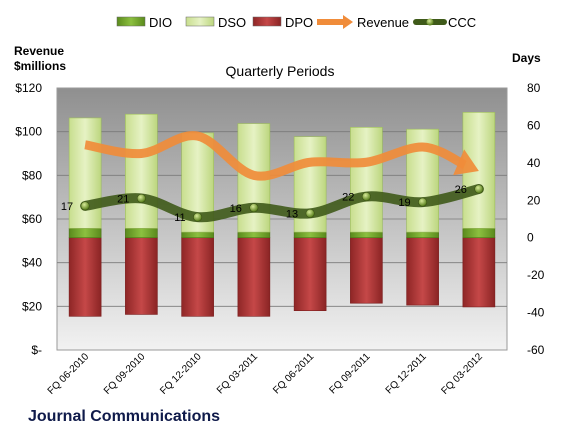 Image resolution: width=576 pixels, height=438 pixels. Describe the element at coordinates (236, 209) in the screenshot. I see `ccc-data-label: 16` at that location.